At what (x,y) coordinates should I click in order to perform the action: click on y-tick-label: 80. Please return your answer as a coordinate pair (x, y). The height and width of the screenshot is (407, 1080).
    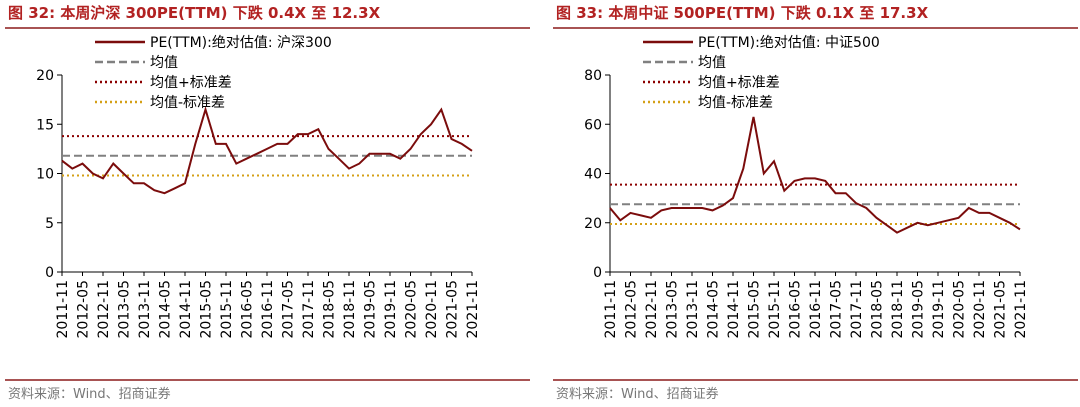
    Looking at the image, I should click on (593, 76).